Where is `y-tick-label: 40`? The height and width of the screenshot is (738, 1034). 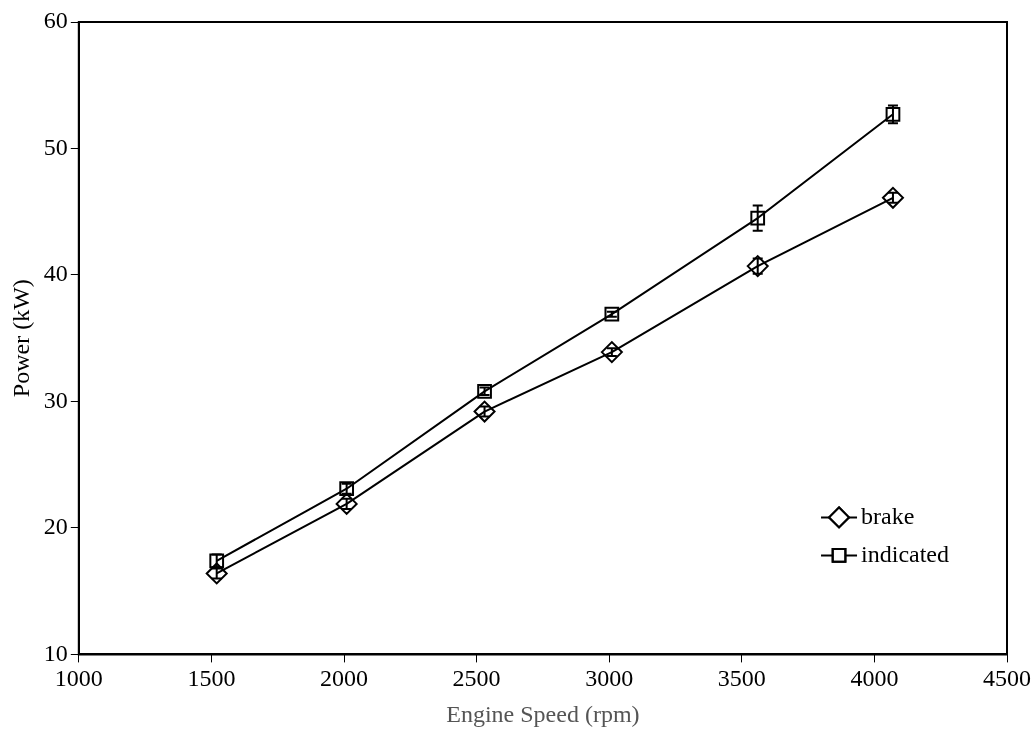 y-tick-label: 40 is located at coordinates (55, 273).